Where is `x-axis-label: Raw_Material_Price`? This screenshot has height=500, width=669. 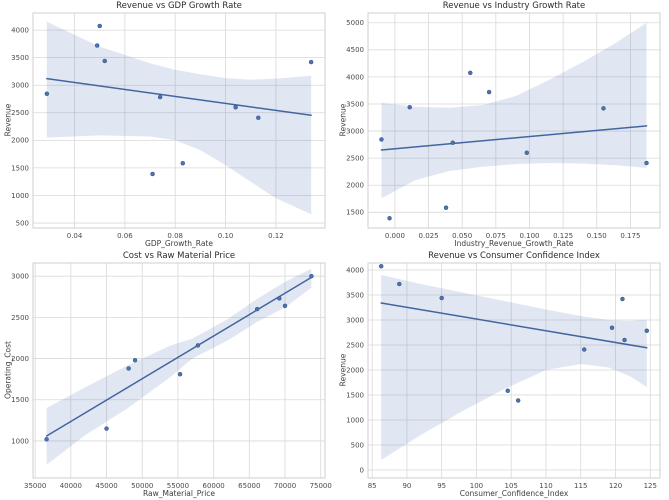 x-axis-label: Raw_Material_Price is located at coordinates (179, 493).